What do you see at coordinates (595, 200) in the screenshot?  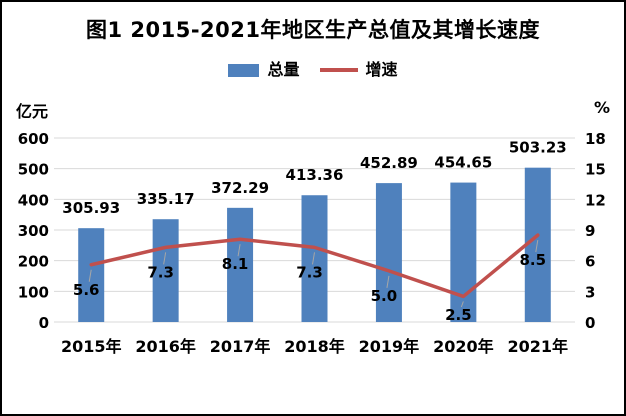 I see `right-axis-tick: 12` at bounding box center [595, 200].